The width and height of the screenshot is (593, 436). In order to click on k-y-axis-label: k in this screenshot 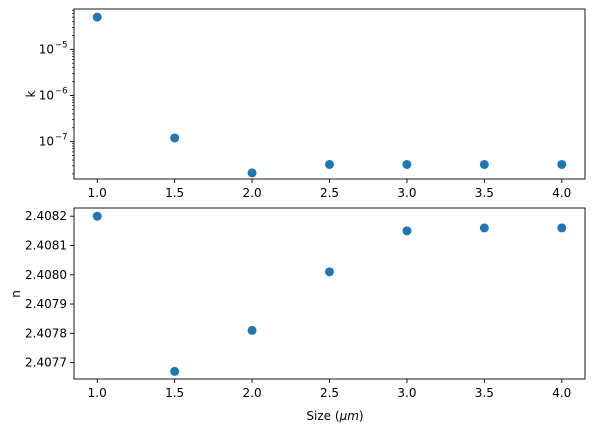, I will do `click(31, 93)`.